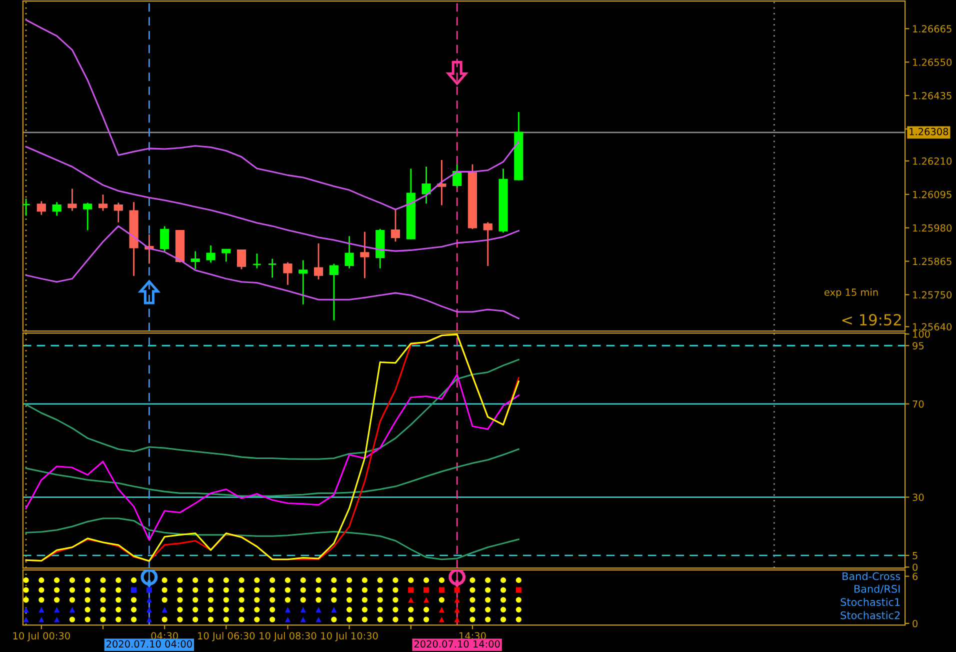 This screenshot has width=956, height=652. Describe the element at coordinates (932, 161) in the screenshot. I see `y-tick-label: 1.26210` at that location.